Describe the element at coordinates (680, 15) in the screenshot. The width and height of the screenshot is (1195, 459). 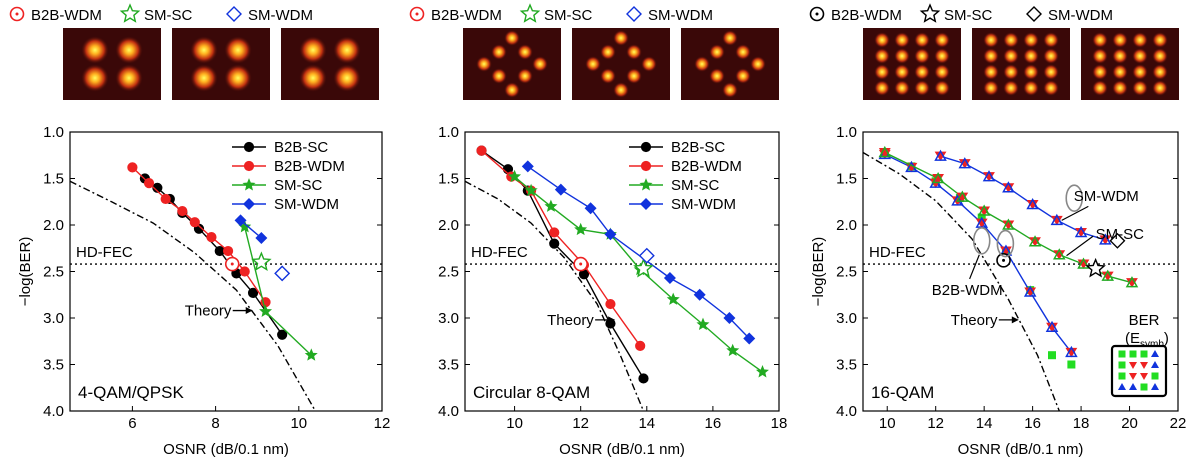
I see `top-legend-label-1-2: SM-WDM` at that location.